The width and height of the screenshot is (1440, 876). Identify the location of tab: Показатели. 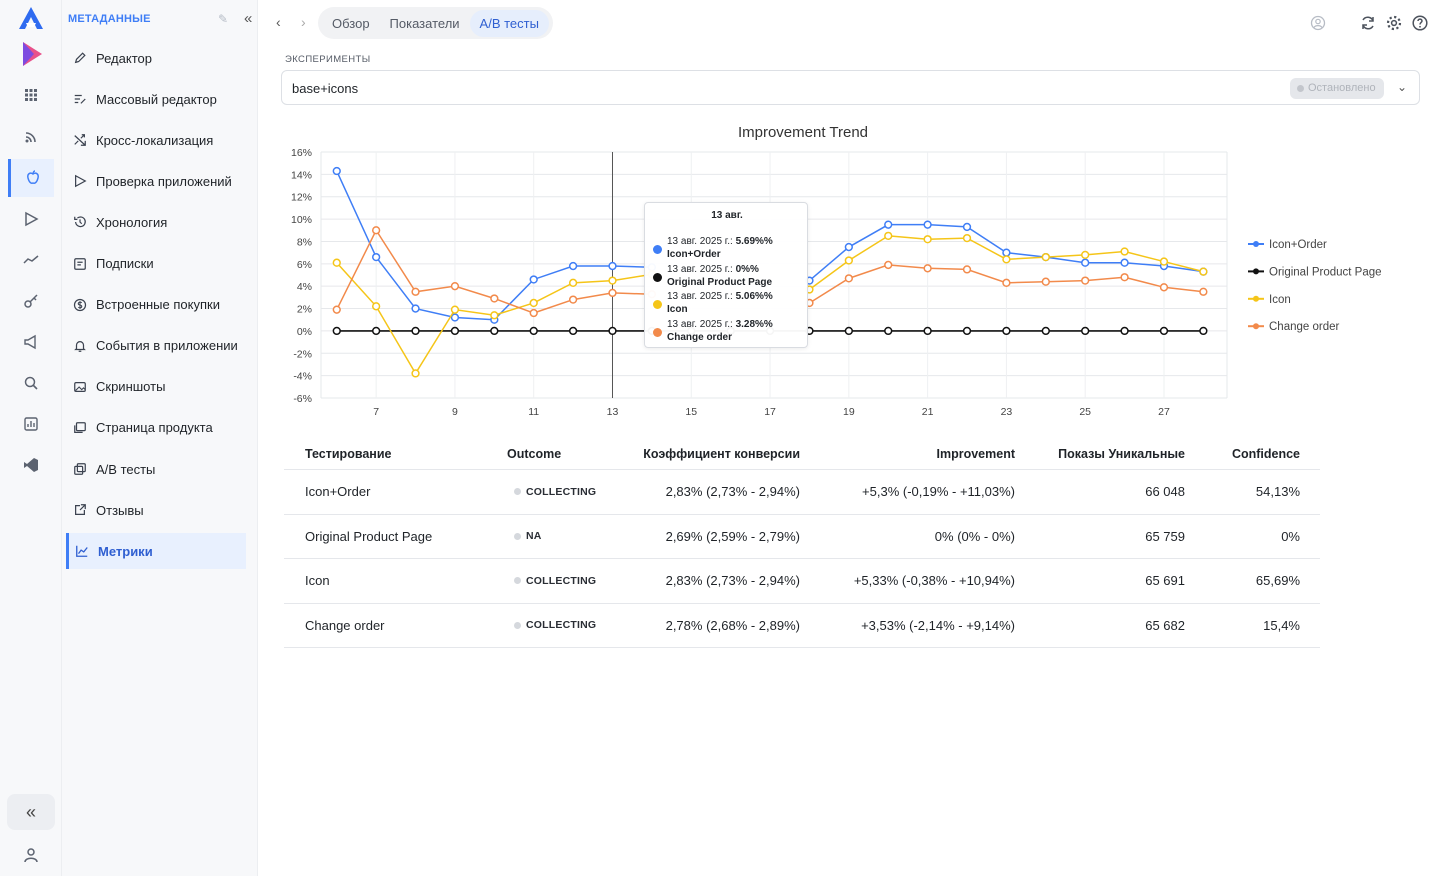
(424, 23).